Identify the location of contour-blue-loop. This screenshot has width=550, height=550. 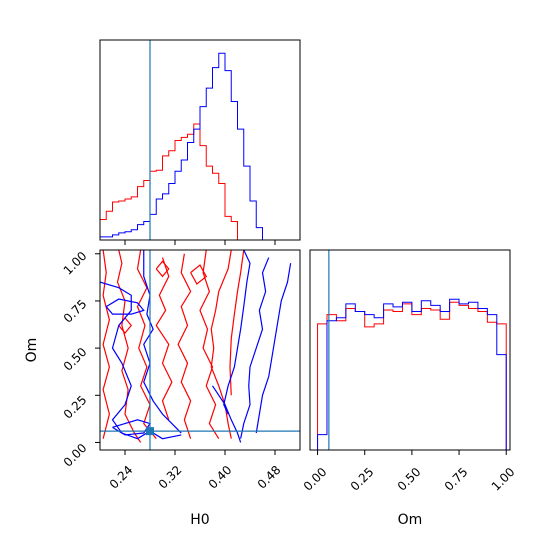
(125, 306).